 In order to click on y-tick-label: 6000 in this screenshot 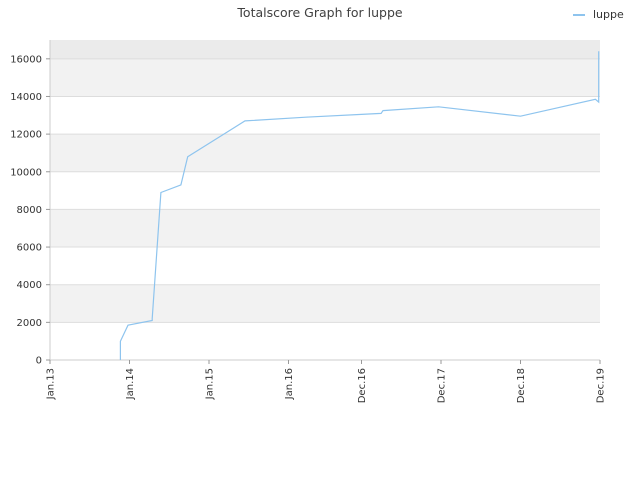, I will do `click(29, 248)`.